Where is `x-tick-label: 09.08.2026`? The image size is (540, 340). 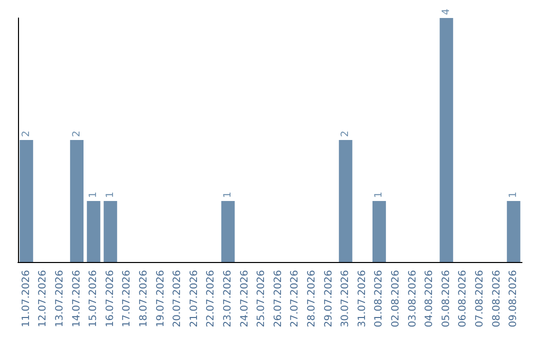 x-tick-label: 09.08.2026 is located at coordinates (514, 299).